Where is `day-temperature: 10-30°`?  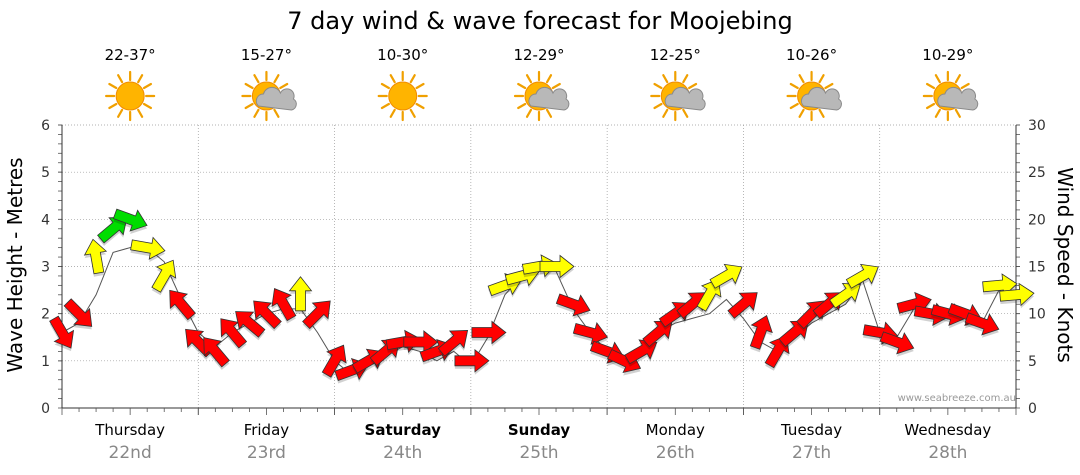
day-temperature: 10-30° is located at coordinates (402, 55).